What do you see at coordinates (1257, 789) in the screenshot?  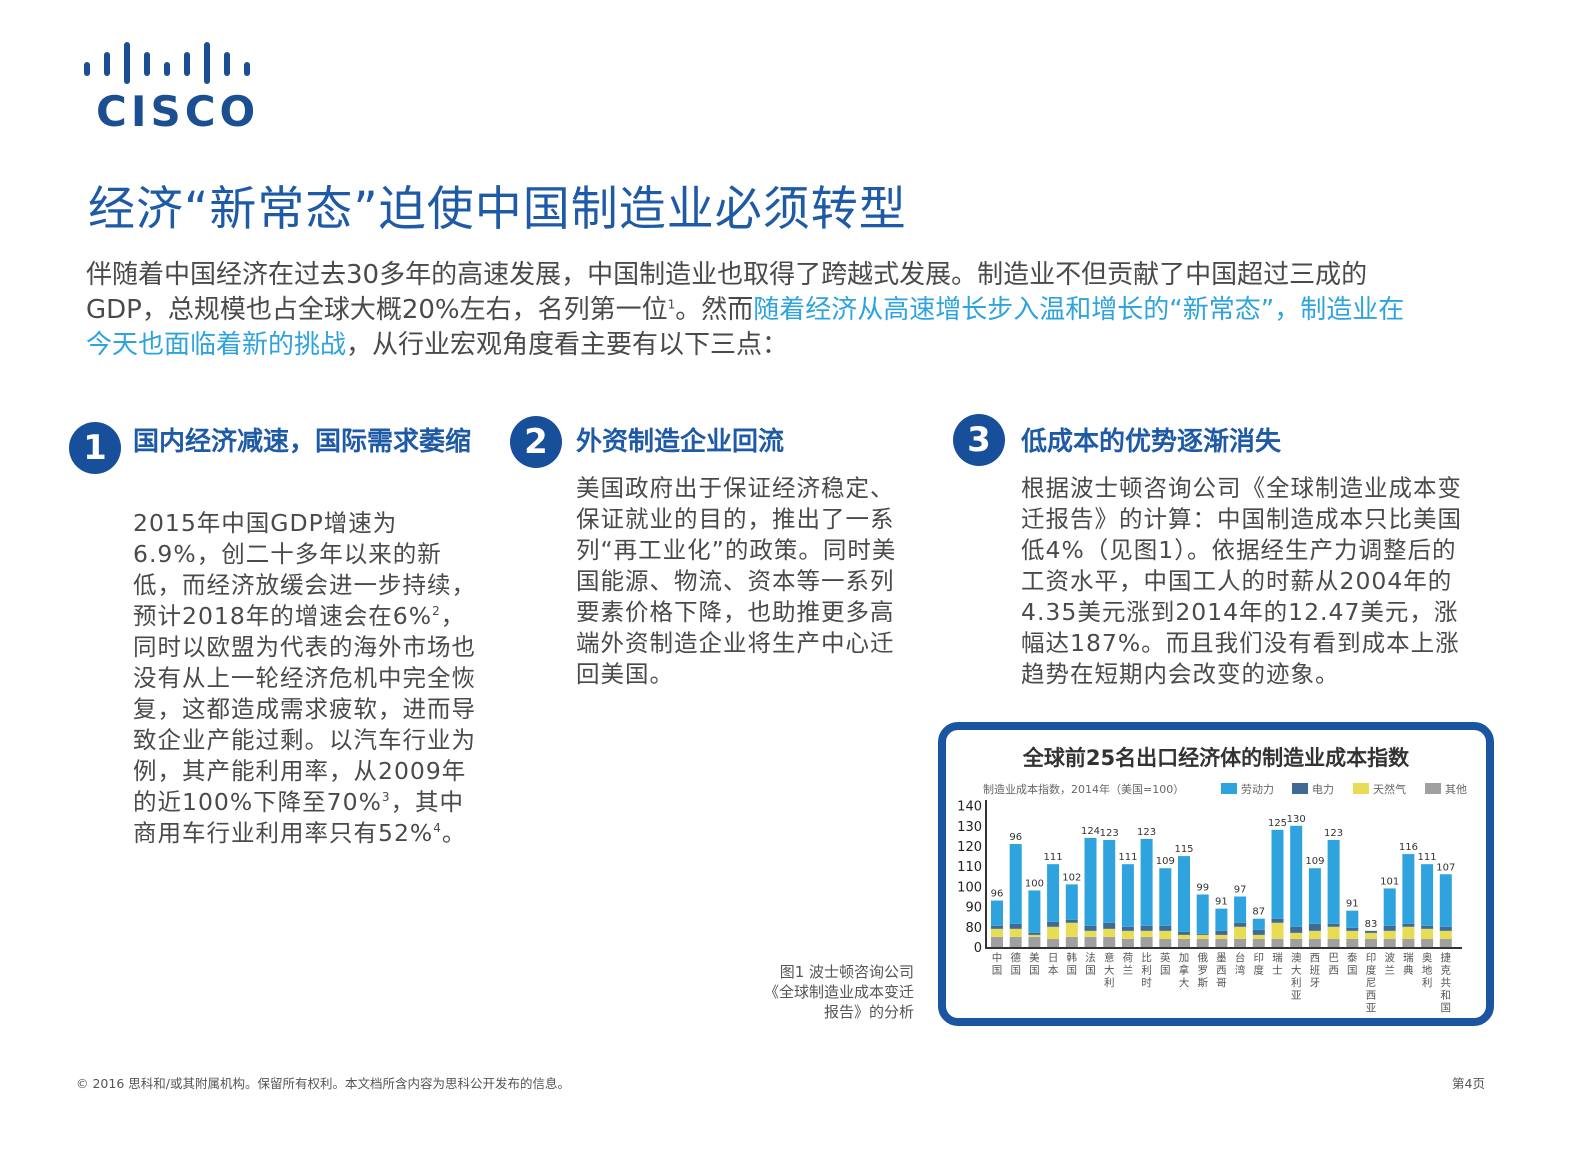 I see `legend-label: 劳动力` at bounding box center [1257, 789].